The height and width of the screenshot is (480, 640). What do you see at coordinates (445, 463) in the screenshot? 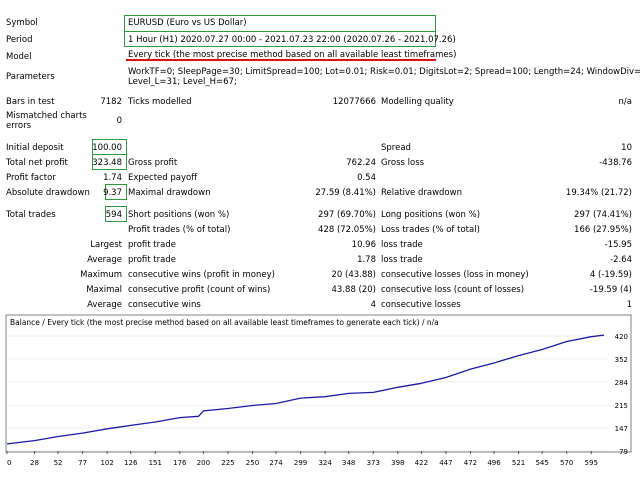
I see `x-tick-label: 447` at bounding box center [445, 463].